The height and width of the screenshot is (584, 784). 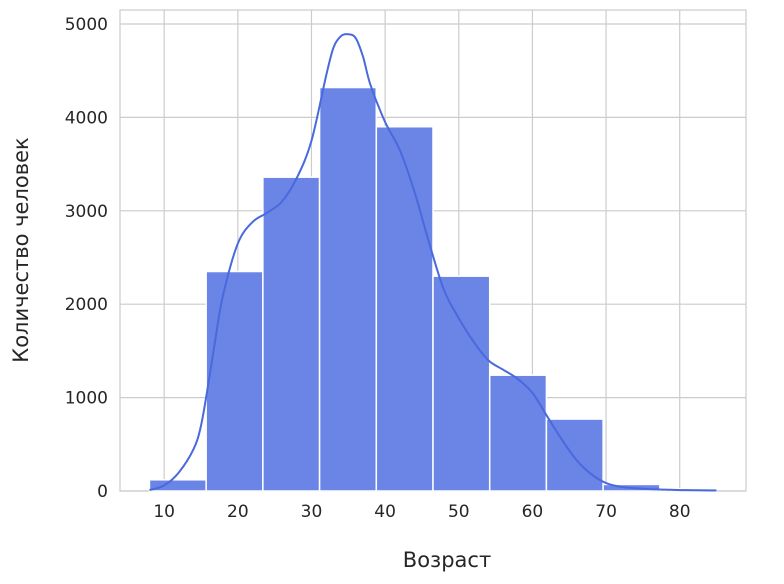 I want to click on x-tick-label: 40, so click(x=385, y=512).